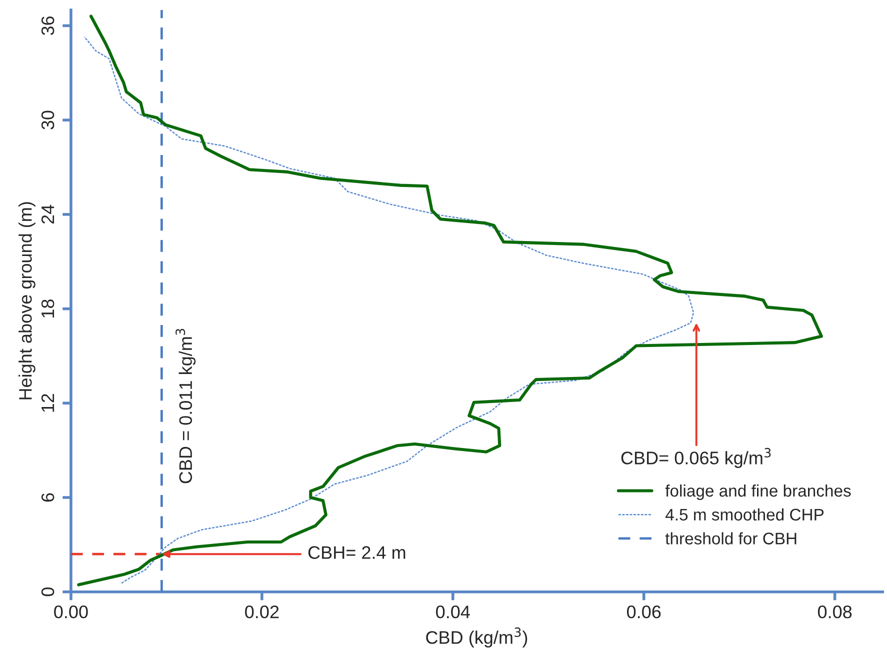 The height and width of the screenshot is (665, 887). Describe the element at coordinates (47, 120) in the screenshot. I see `y-tick-label: 30` at that location.